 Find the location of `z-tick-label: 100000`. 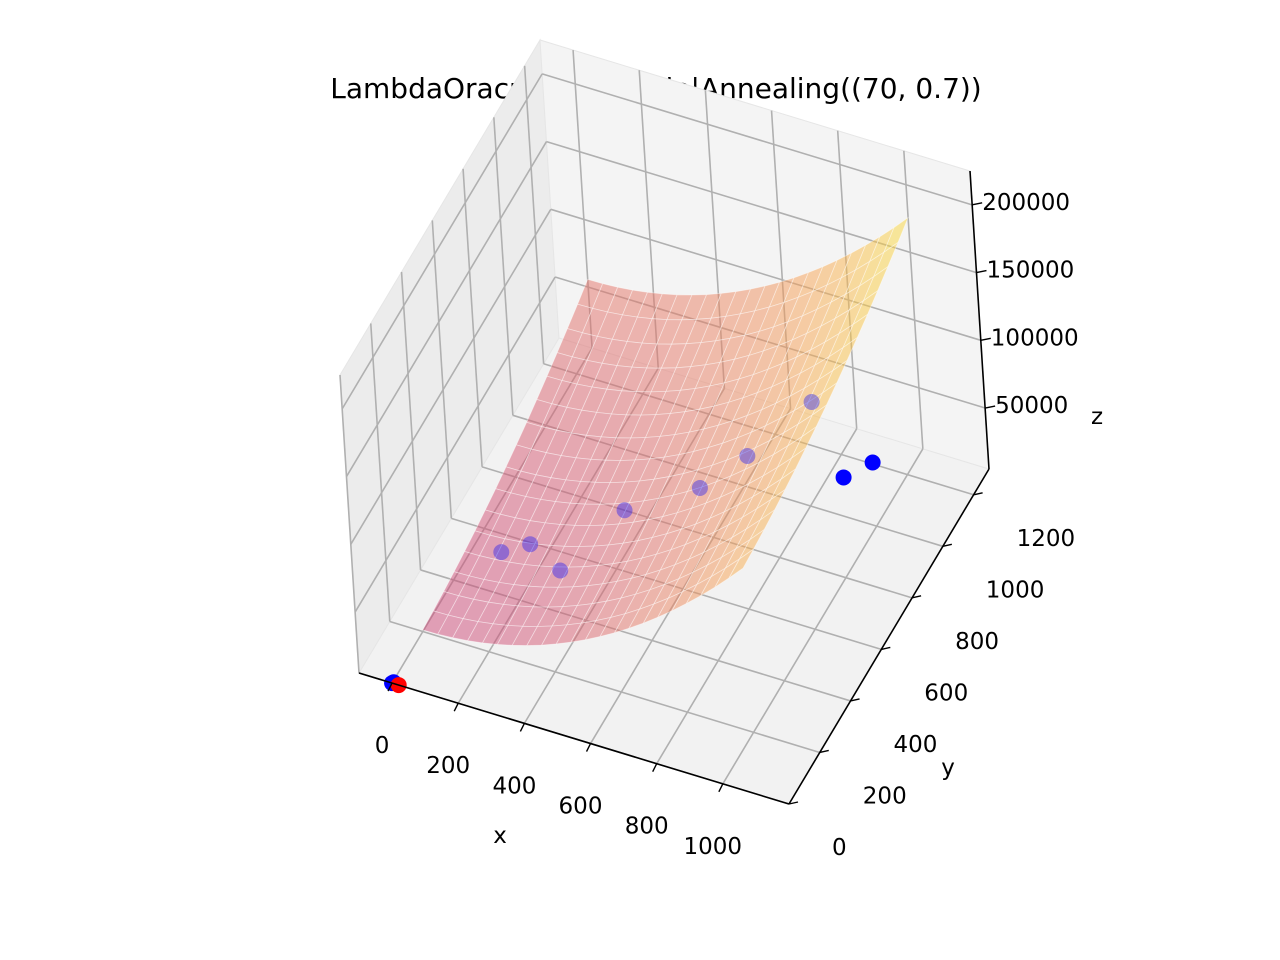

z-tick-label: 100000 is located at coordinates (1035, 338).